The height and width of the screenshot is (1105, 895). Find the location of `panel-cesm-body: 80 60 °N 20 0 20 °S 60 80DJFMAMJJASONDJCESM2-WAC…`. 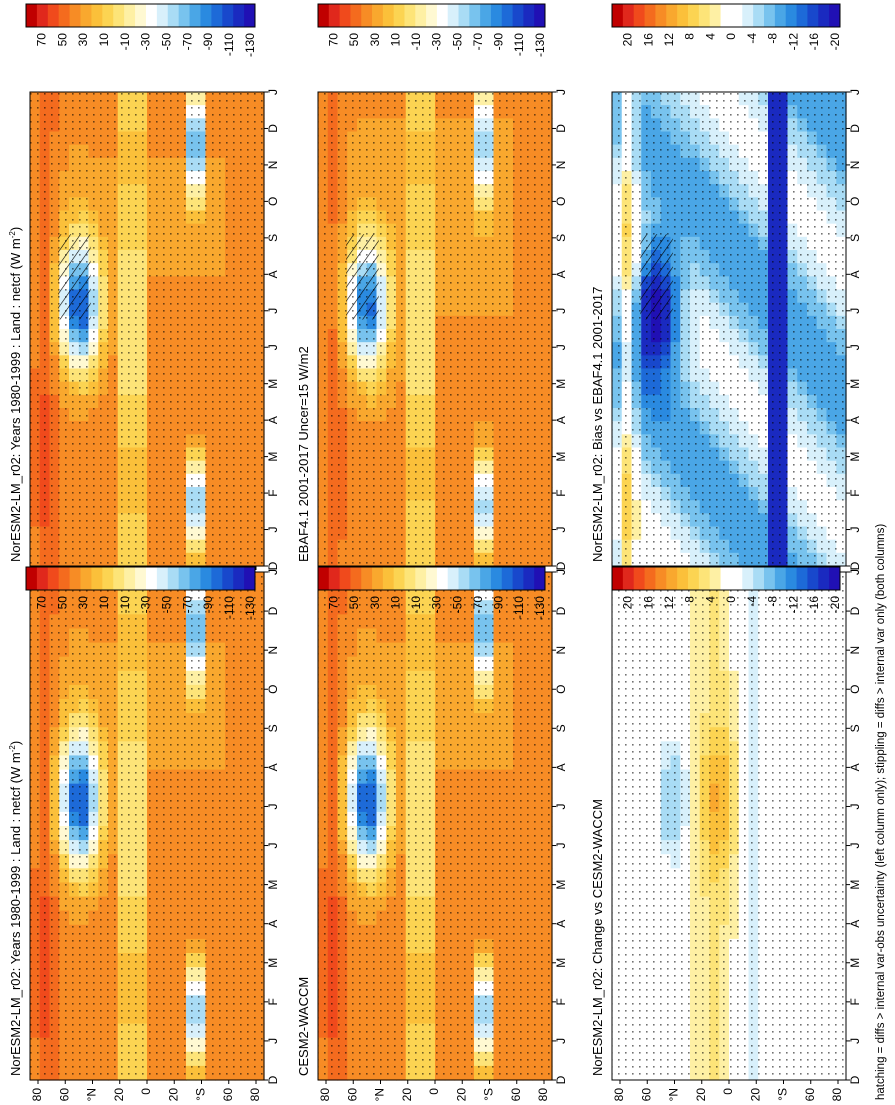

panel-cesm-body: 80 60 °N 20 0 20 °S 60 80DJFMAMJJASONDJCESM2-WAC… is located at coordinates (432, 835).